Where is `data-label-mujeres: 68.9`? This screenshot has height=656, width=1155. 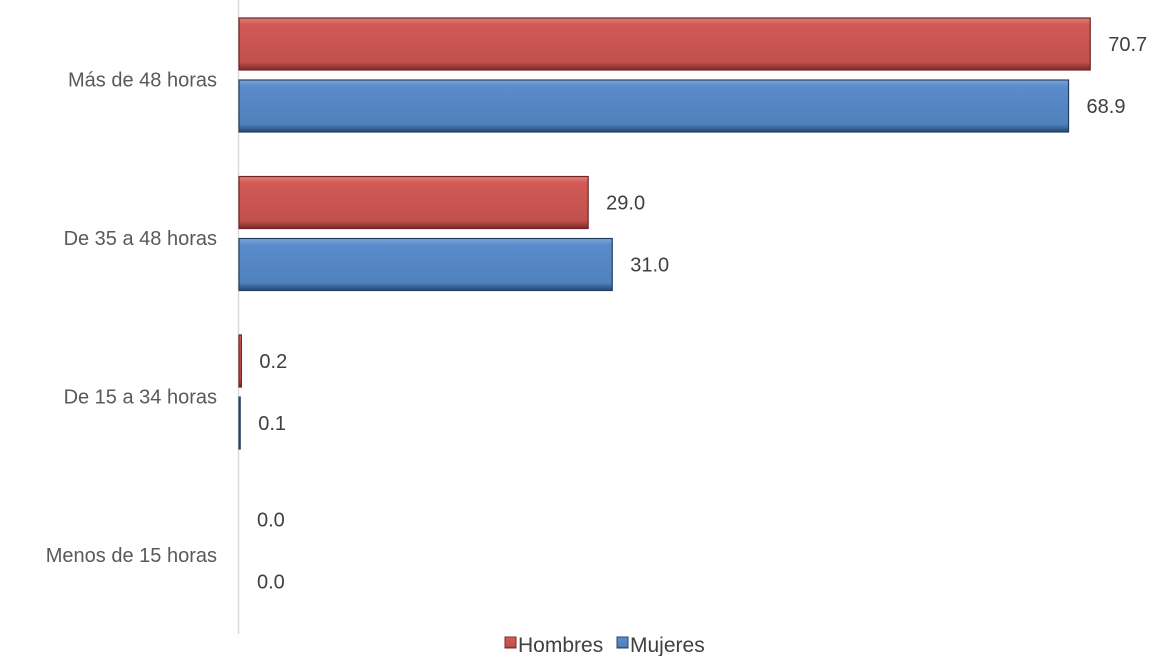
data-label-mujeres: 68.9 is located at coordinates (1106, 107).